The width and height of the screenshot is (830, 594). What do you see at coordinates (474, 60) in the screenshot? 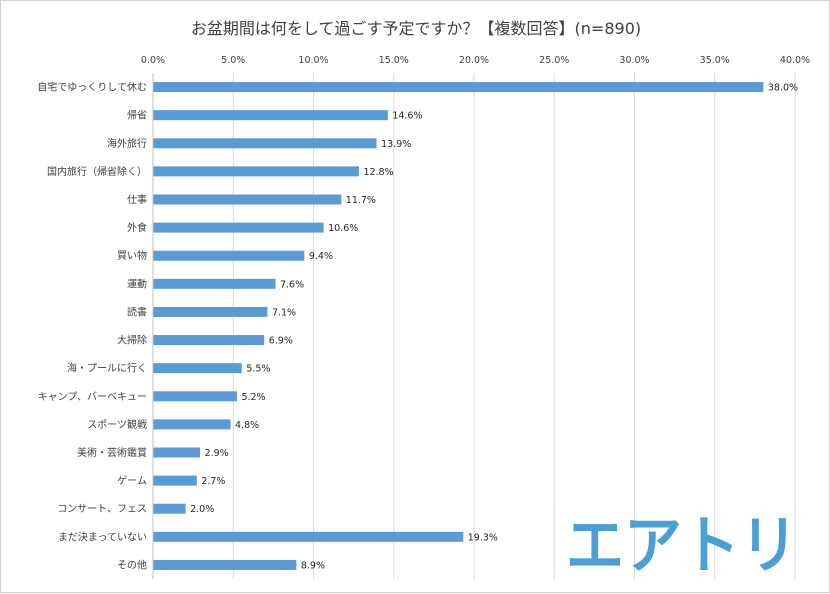
I see `x-tick-label: 20.0%` at bounding box center [474, 60].